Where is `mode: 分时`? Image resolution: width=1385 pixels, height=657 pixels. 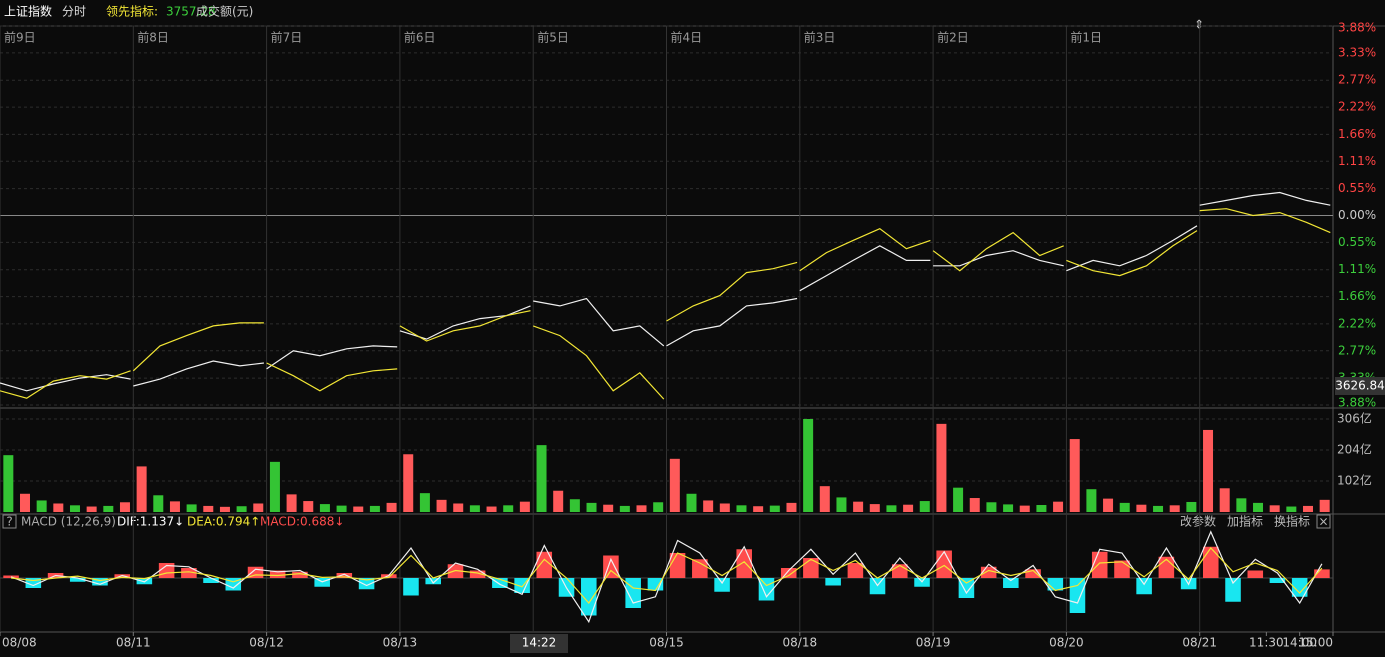 mode: 分时 is located at coordinates (74, 12).